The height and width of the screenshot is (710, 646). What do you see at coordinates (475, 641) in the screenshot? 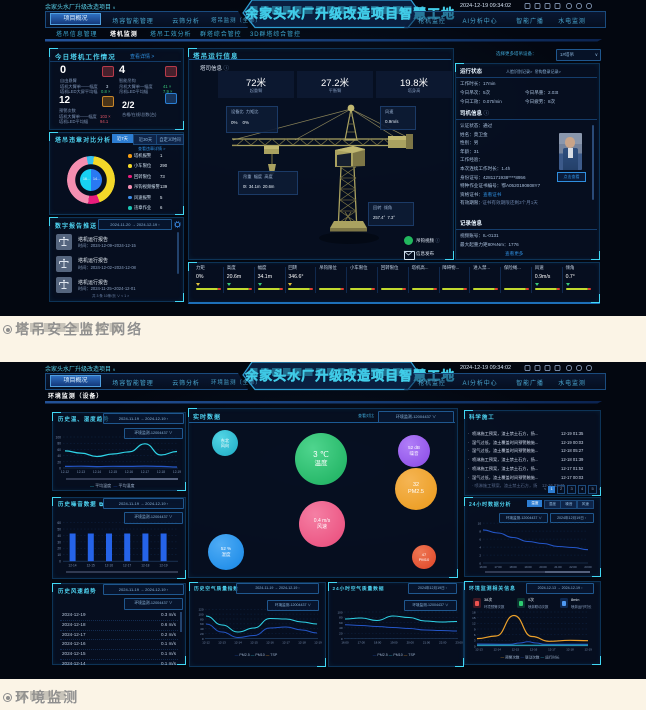
I see `svg-text: 3` at bounding box center [475, 641].